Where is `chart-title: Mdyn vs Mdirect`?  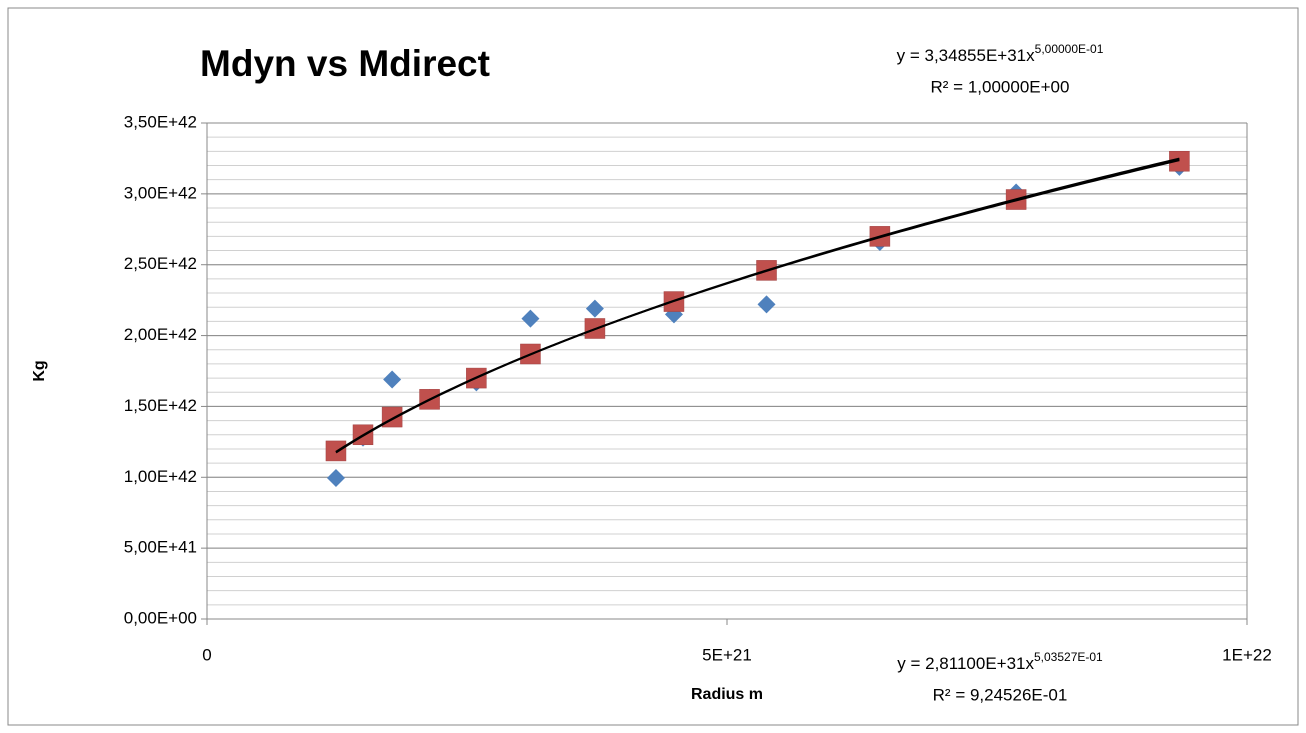 chart-title: Mdyn vs Mdirect is located at coordinates (345, 63).